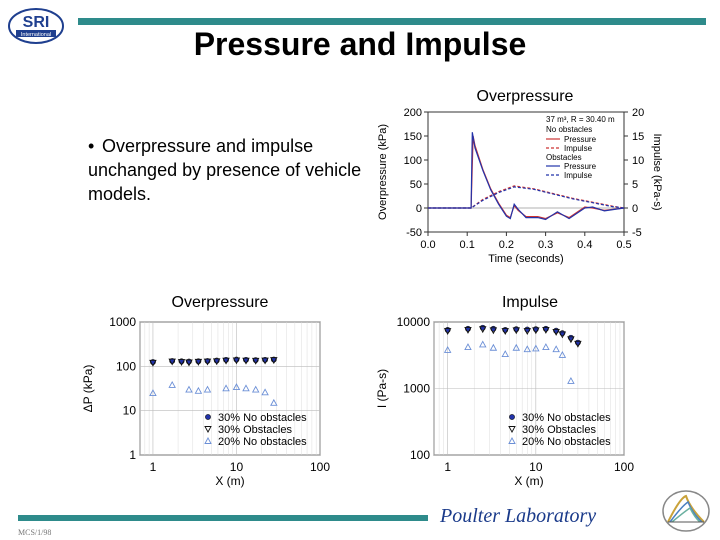 This screenshot has height=540, width=720. Describe the element at coordinates (419, 209) in the screenshot. I see `y-tick-label: 0` at that location.